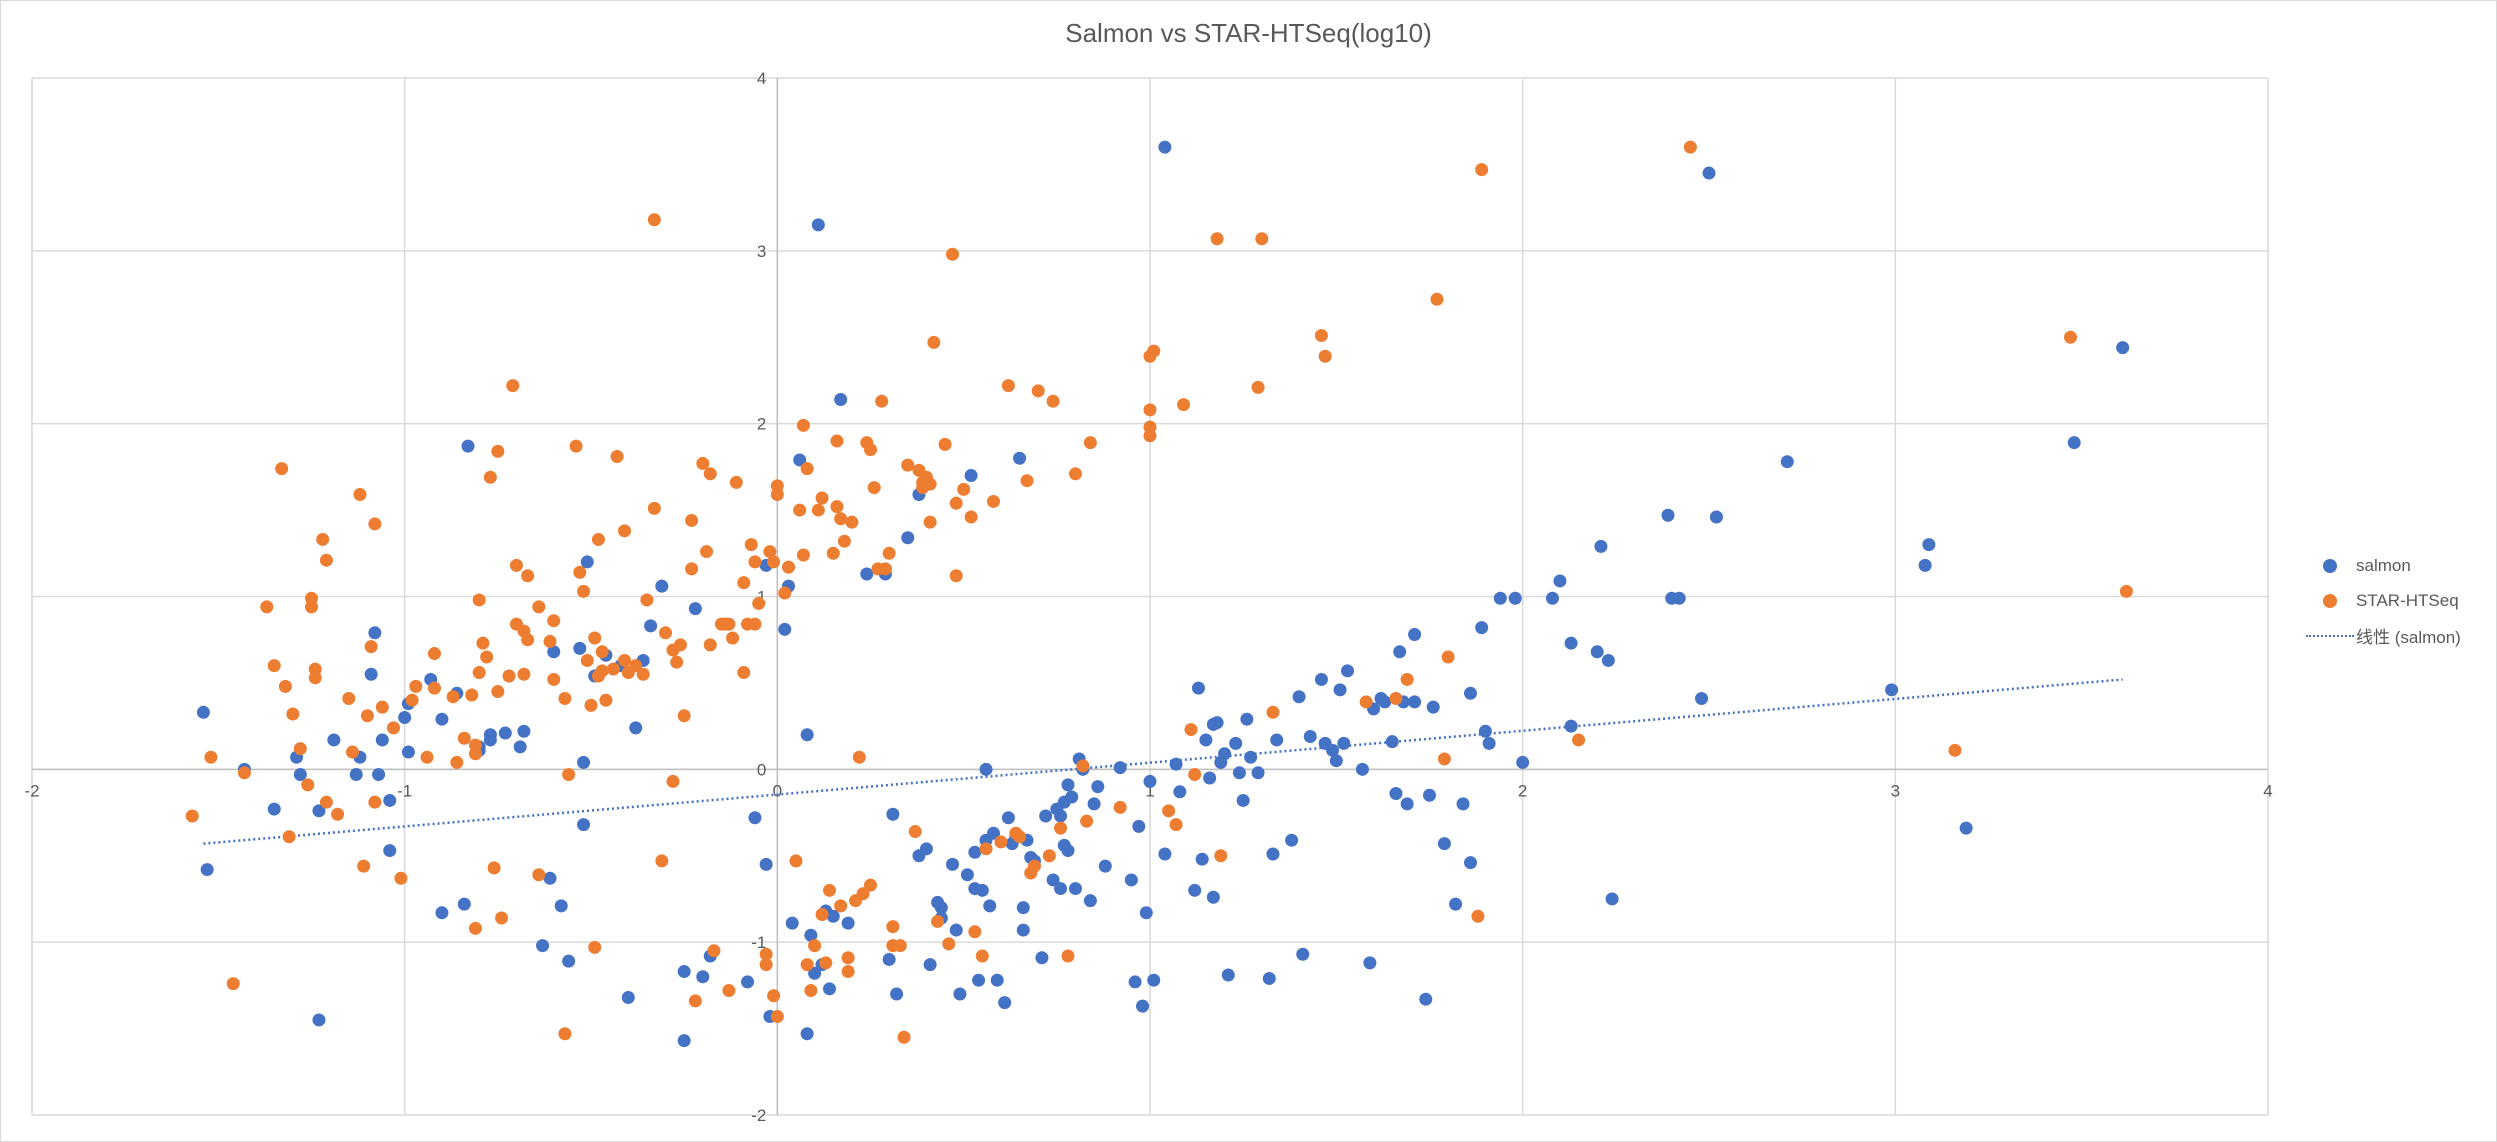 The width and height of the screenshot is (2497, 1142). What do you see at coordinates (2330, 600) in the screenshot?
I see `legend-dot-star-htseq` at bounding box center [2330, 600].